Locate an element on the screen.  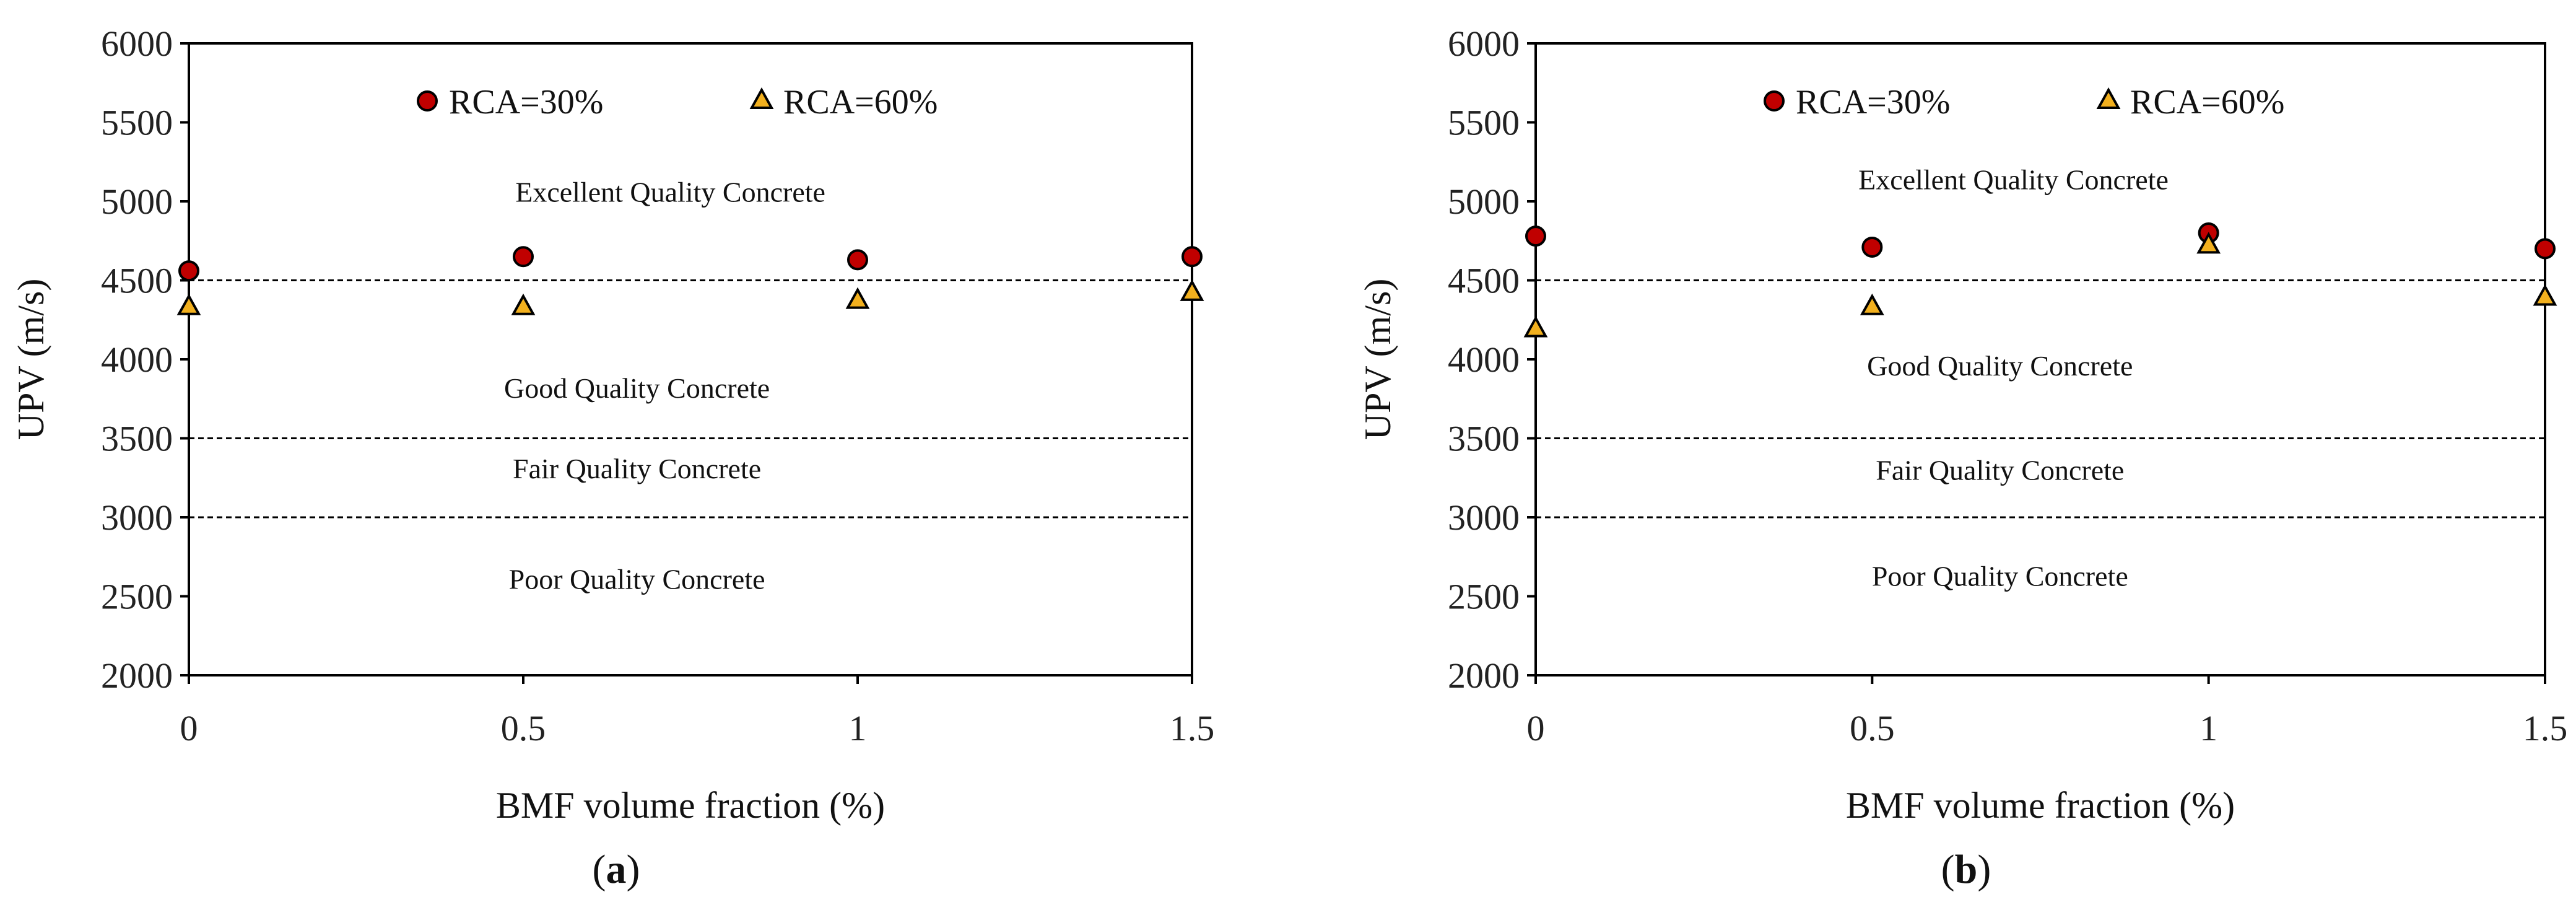
panel-label: (a) is located at coordinates (616, 869).